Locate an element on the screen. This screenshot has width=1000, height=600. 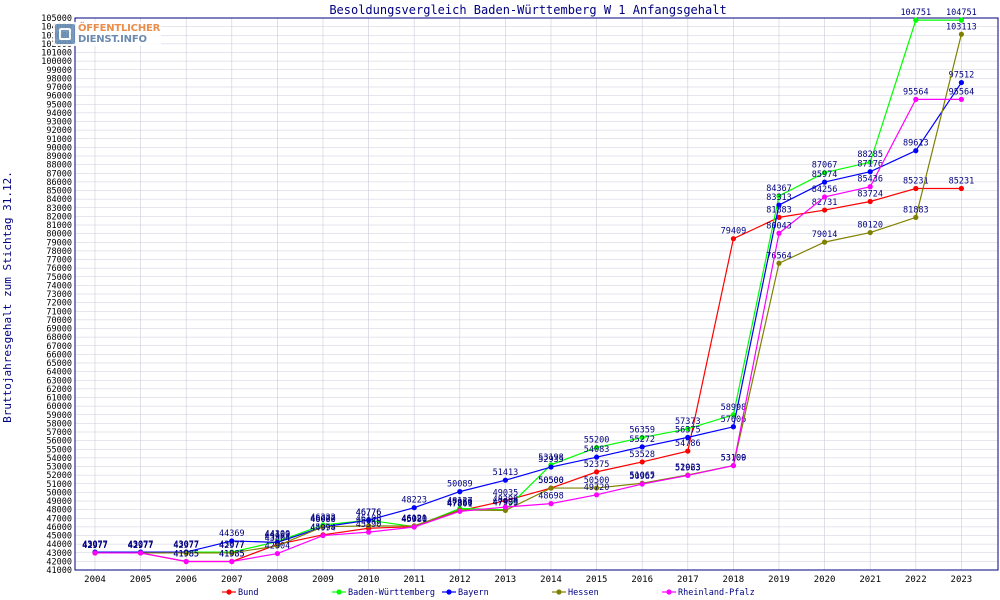
data-label: 56359 is located at coordinates (642, 431).